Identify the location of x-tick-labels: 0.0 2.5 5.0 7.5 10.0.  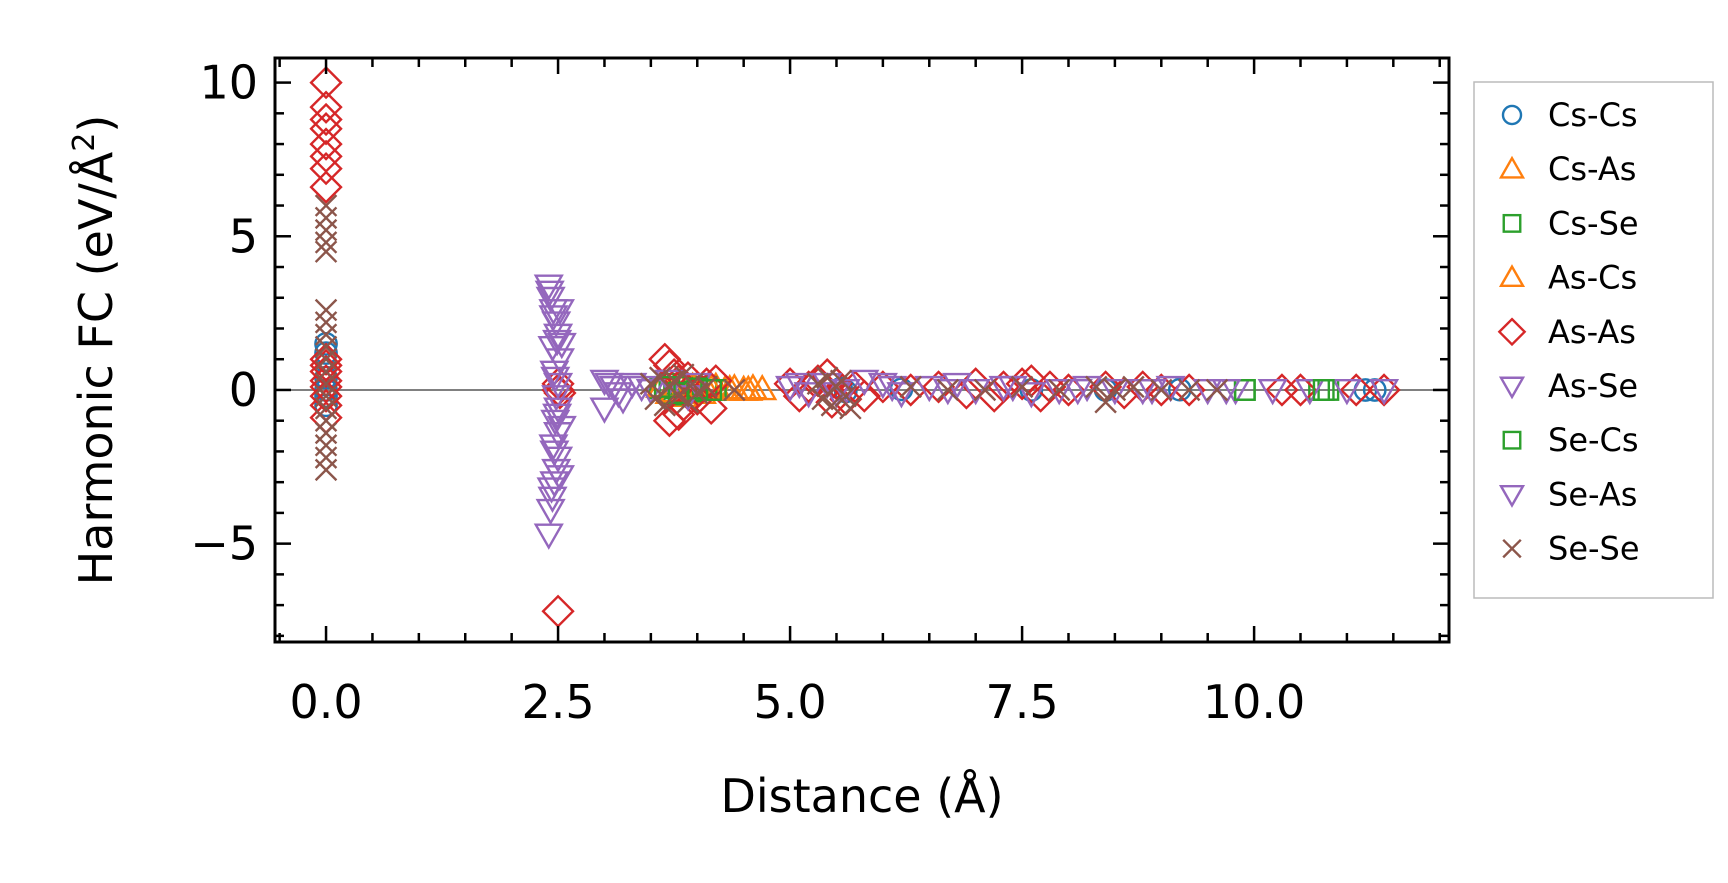
(797, 702).